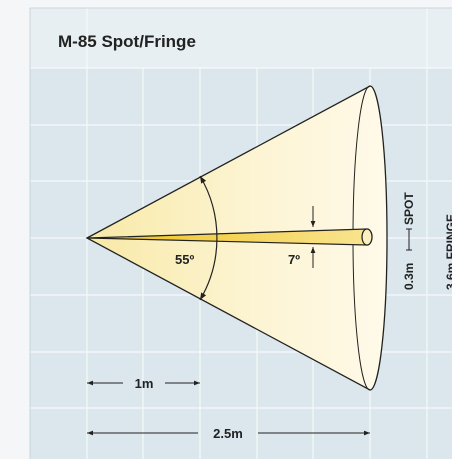  What do you see at coordinates (448, 252) in the screenshot?
I see `fringe-label: 3.6m FRINGE` at bounding box center [448, 252].